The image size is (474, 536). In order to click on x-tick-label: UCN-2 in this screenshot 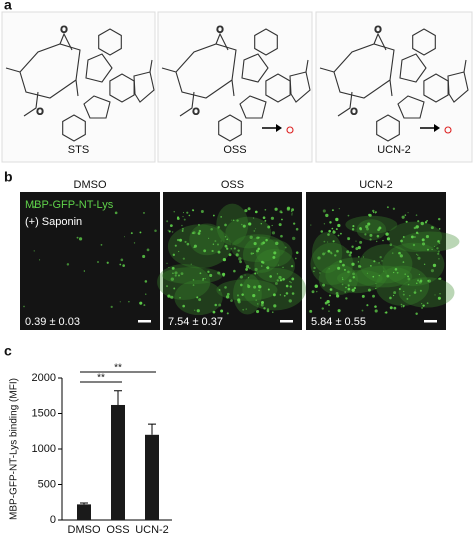, I will do `click(152, 530)`.